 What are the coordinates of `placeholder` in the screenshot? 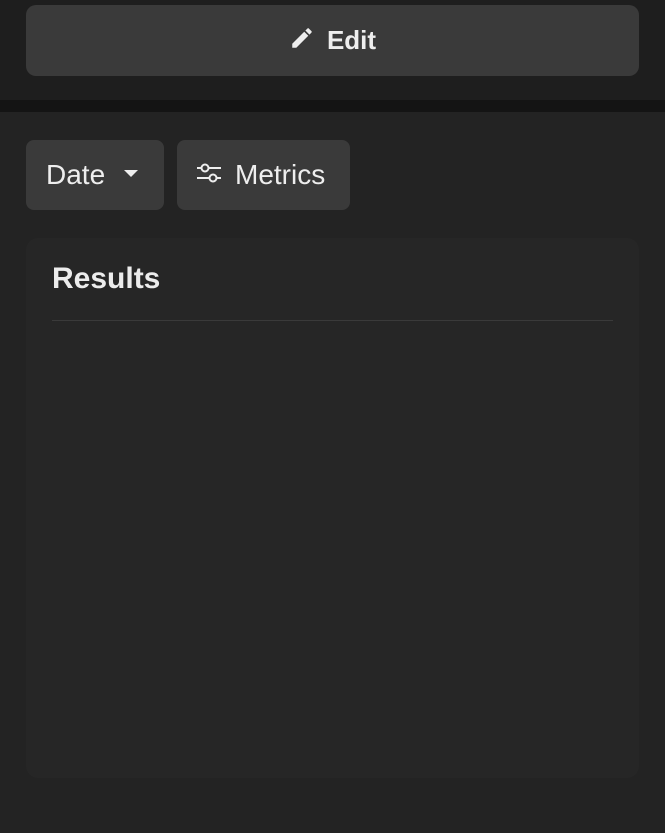 It's located at (332, 483).